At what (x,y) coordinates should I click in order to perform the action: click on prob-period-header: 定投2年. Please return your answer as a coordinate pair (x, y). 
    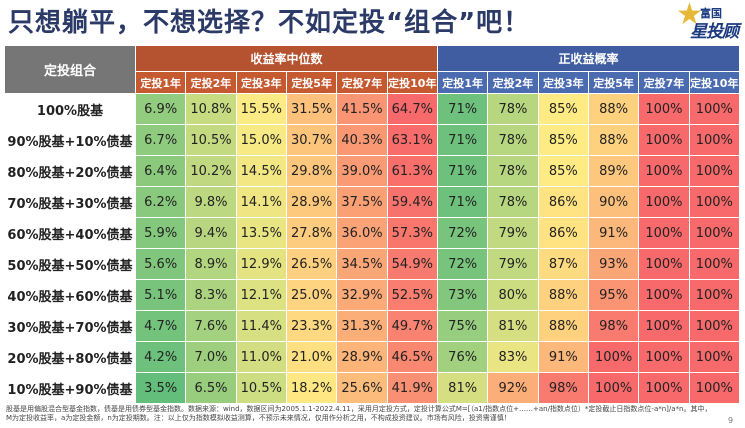
    Looking at the image, I should click on (513, 82).